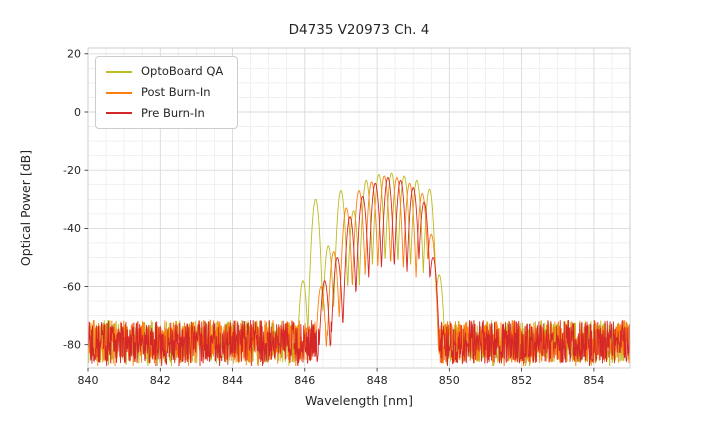 This screenshot has height=432, width=720. I want to click on legend-item-pre-burn-in: Pre Burn-In, so click(164, 113).